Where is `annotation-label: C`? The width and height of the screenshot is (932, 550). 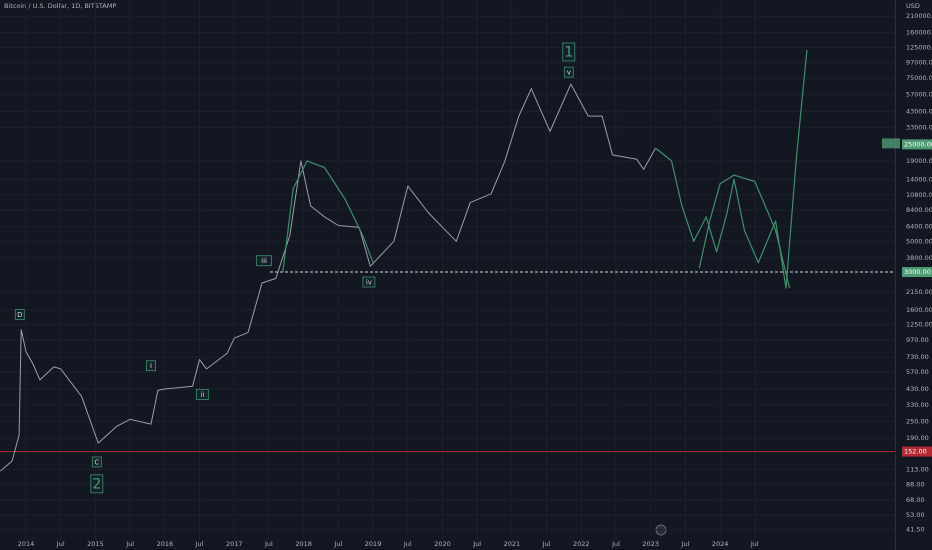
annotation-label: C is located at coordinates (96, 462).